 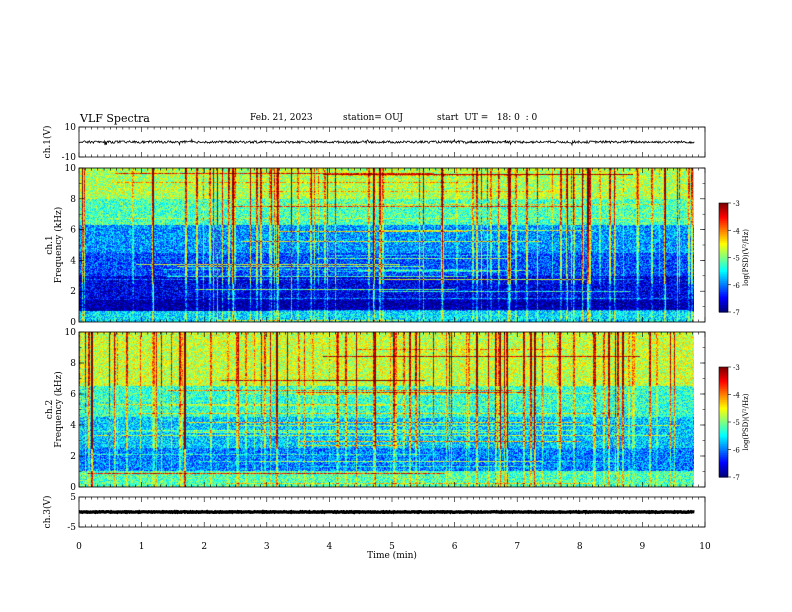 What do you see at coordinates (115, 118) in the screenshot?
I see `chart-title: VLF Spectra` at bounding box center [115, 118].